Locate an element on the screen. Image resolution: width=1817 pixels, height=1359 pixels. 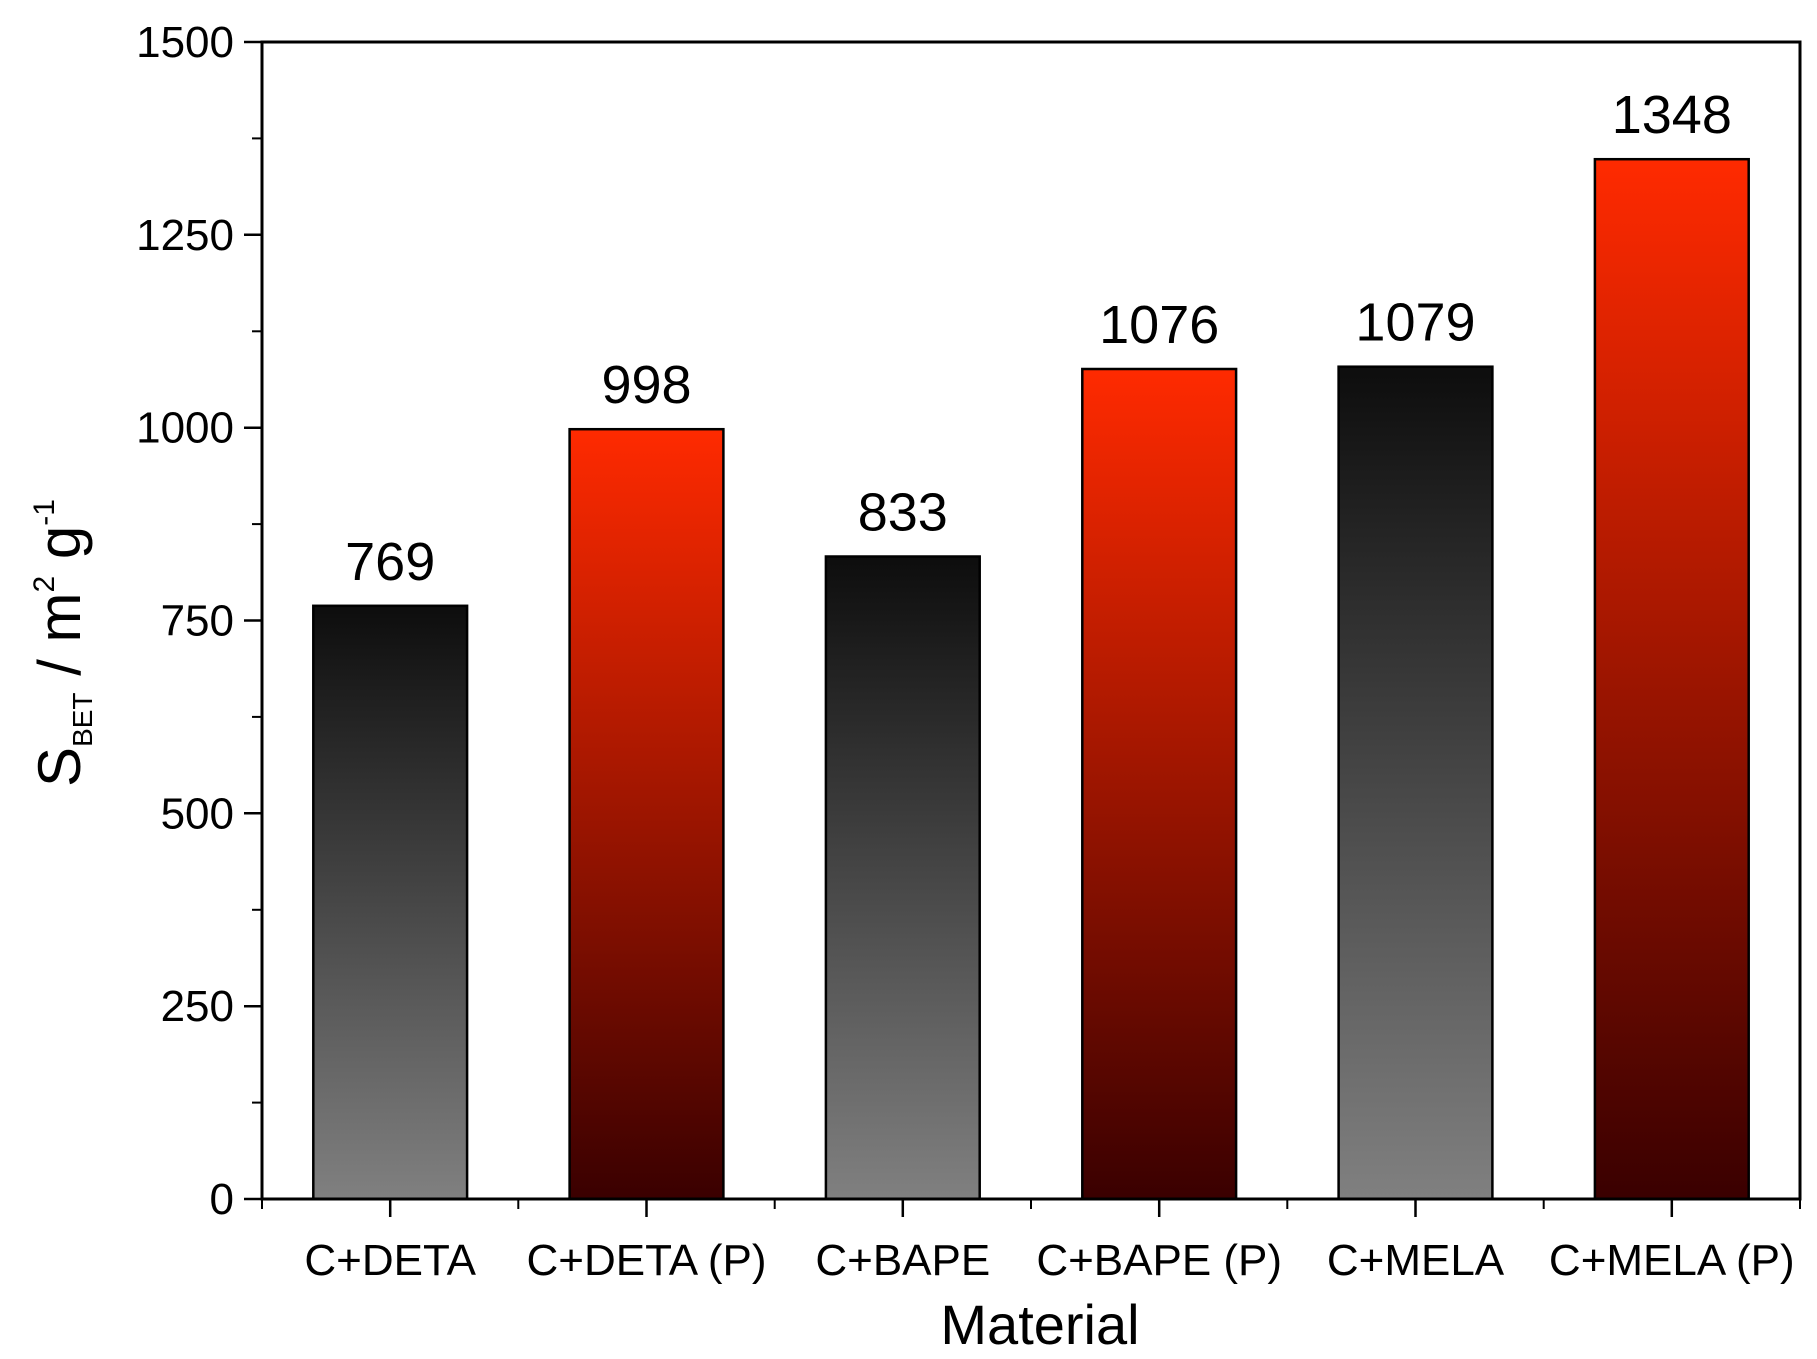
data-label-5: 1079 is located at coordinates (1415, 323).